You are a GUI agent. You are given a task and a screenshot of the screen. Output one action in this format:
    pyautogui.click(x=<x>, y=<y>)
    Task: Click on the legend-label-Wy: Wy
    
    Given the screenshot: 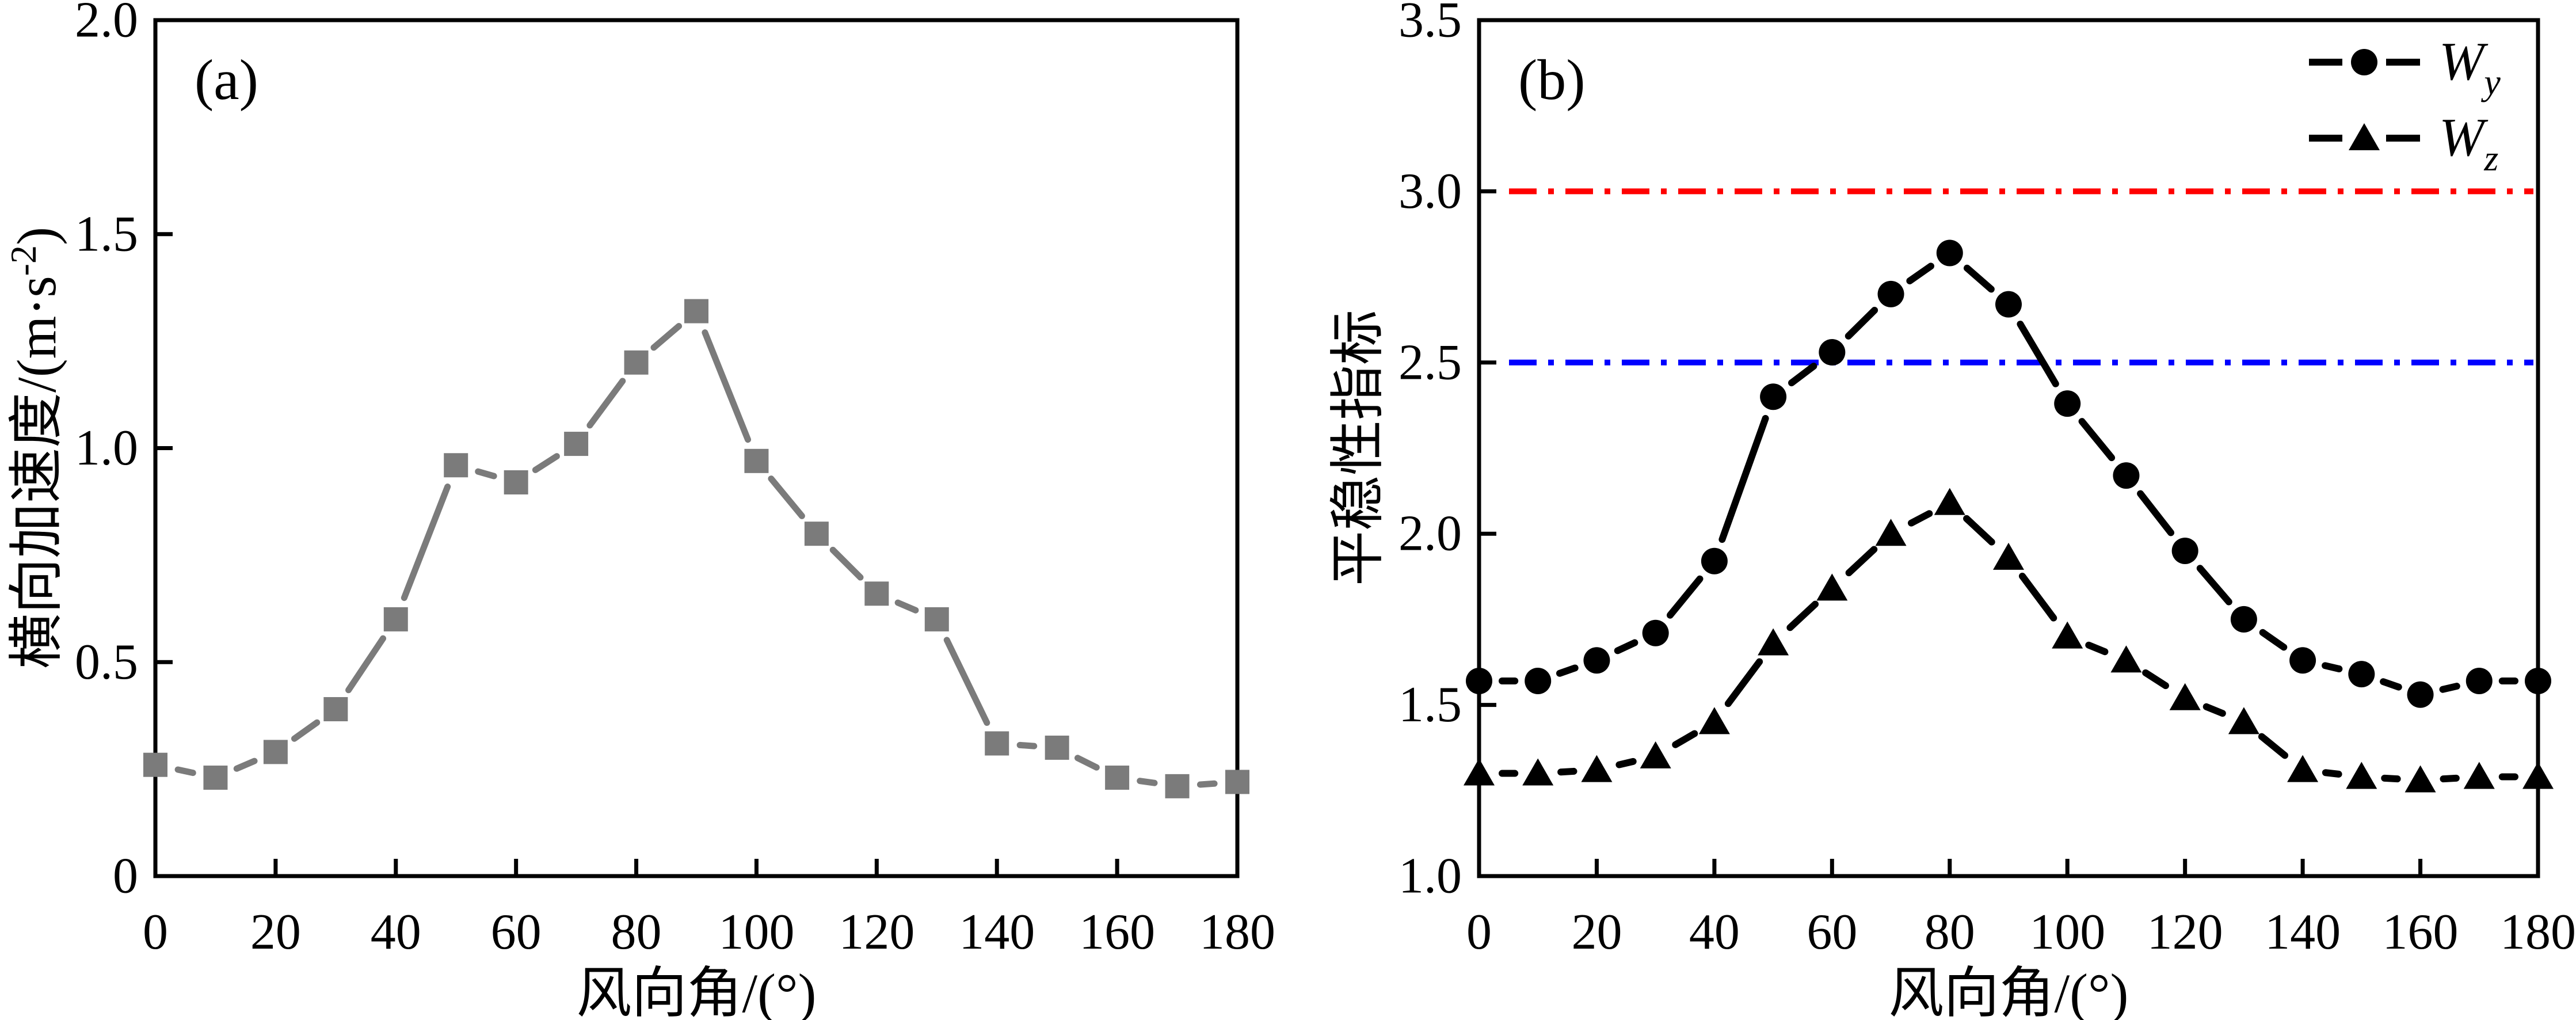 What is the action you would take?
    pyautogui.click(x=2470, y=67)
    